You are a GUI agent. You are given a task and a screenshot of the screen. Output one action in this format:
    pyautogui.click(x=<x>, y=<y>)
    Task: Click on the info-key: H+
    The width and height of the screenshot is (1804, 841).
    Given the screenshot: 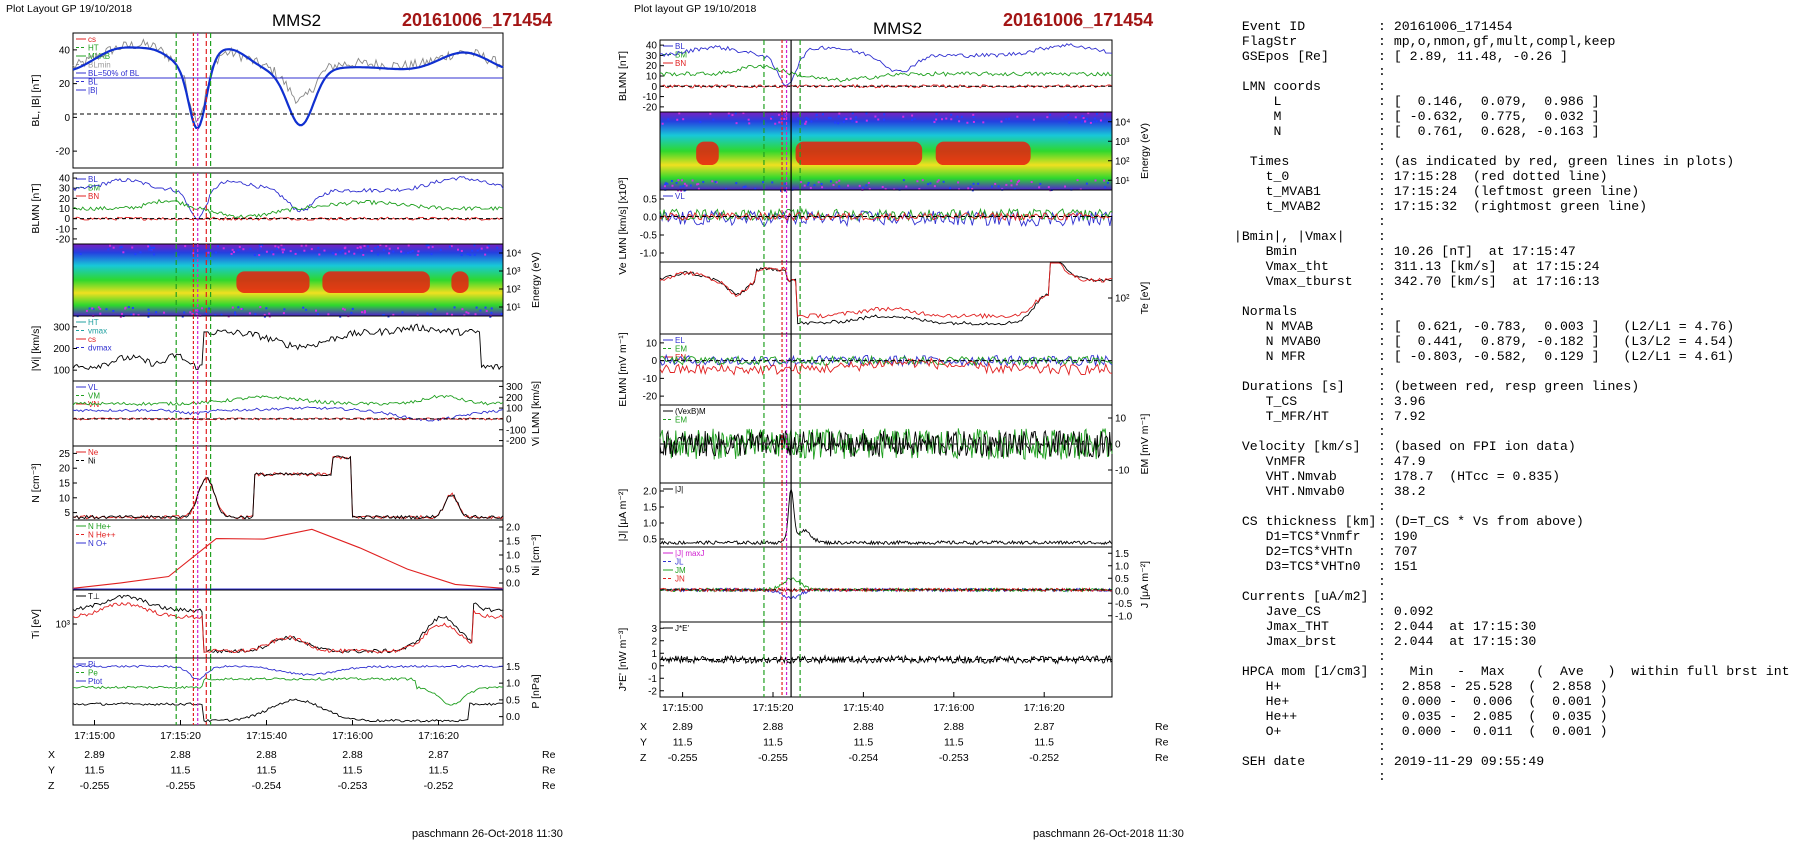 What is the action you would take?
    pyautogui.click(x=1254, y=686)
    